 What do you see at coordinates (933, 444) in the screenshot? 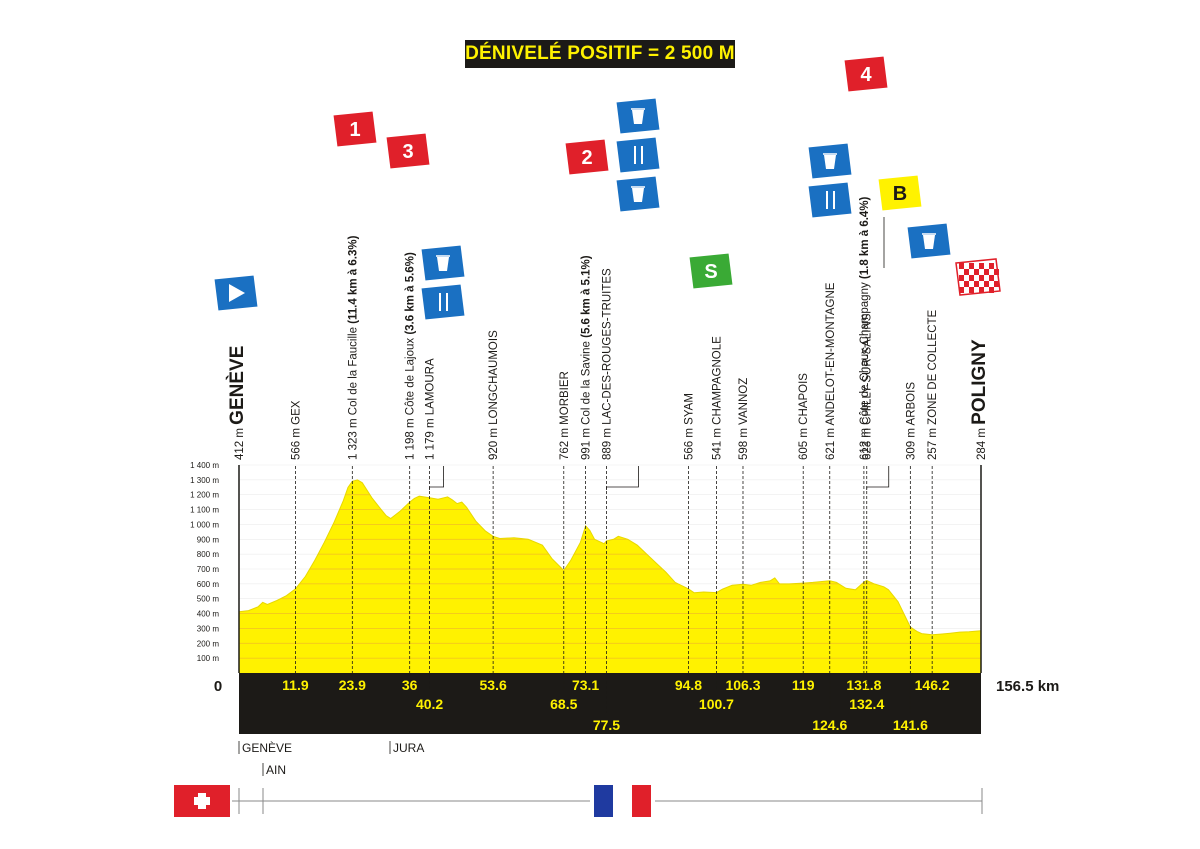
I see `point-altitude: 257 m` at bounding box center [933, 444].